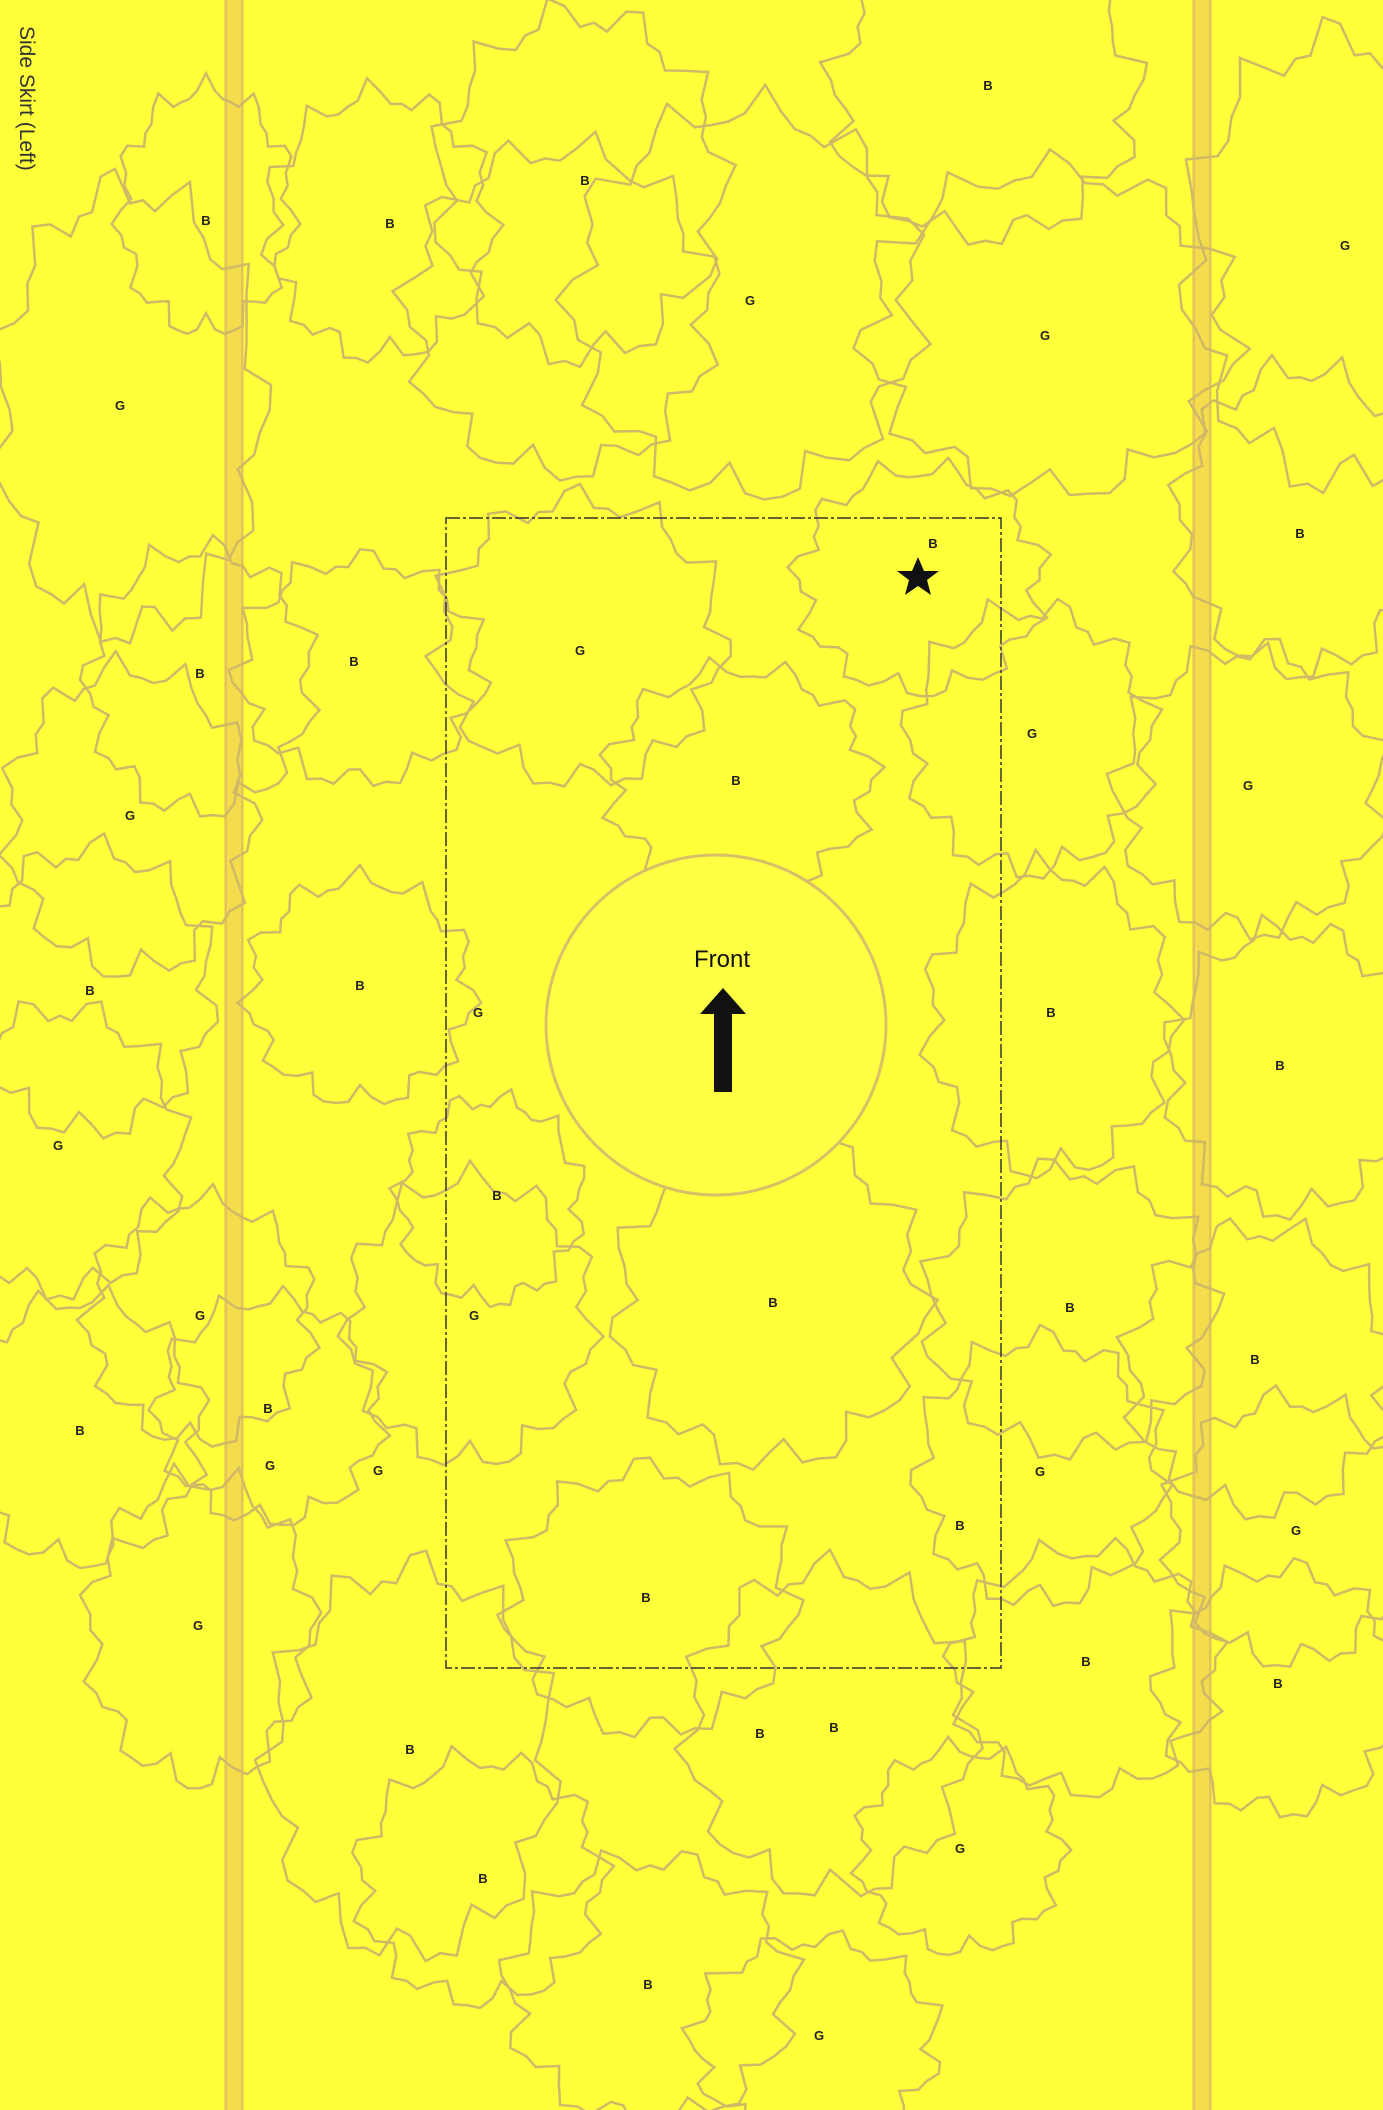 Image resolution: width=1383 pixels, height=2110 pixels. Describe the element at coordinates (721, 959) in the screenshot. I see `front-label: Front` at that location.